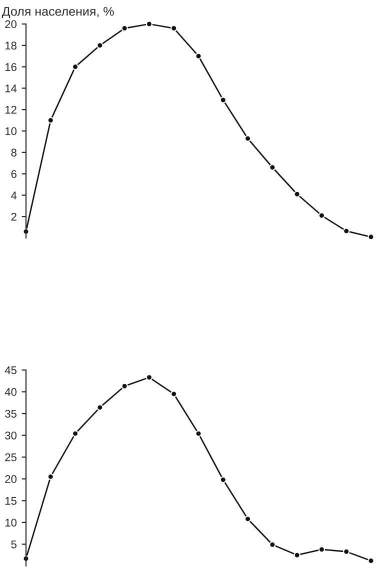 Image resolution: width=379 pixels, height=568 pixels. I want to click on y-tick-label: 6, so click(13, 174).